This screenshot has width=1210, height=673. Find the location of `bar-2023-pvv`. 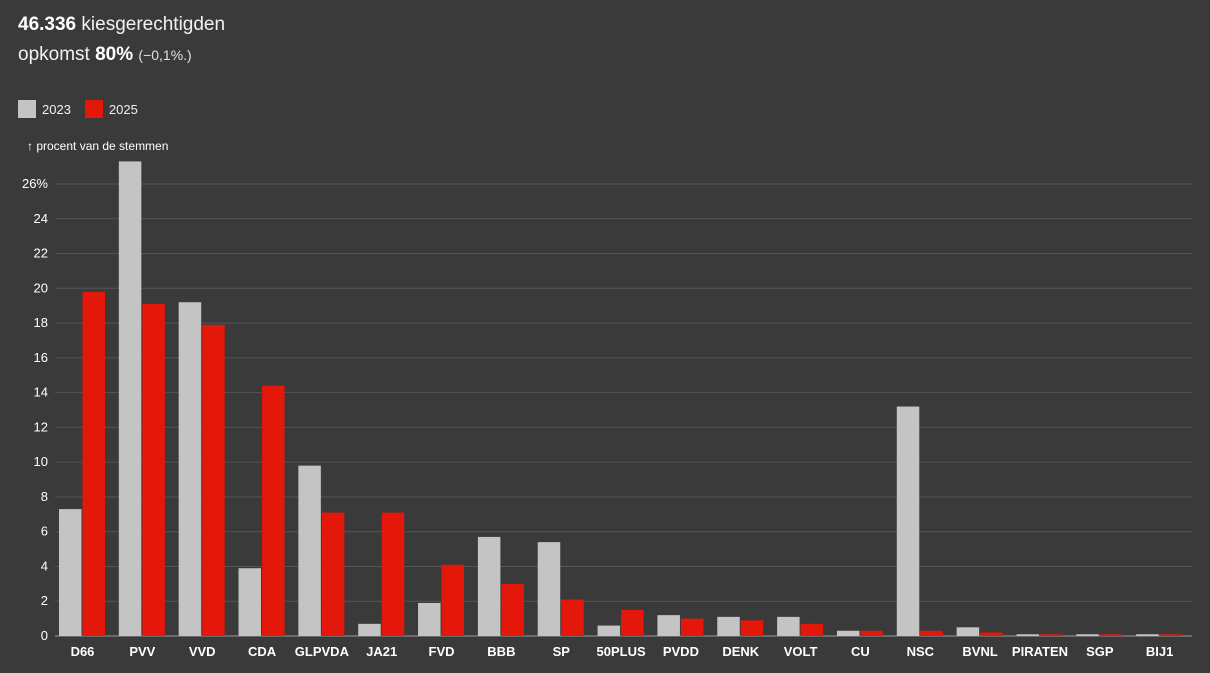

bar-2023-pvv is located at coordinates (130, 398).